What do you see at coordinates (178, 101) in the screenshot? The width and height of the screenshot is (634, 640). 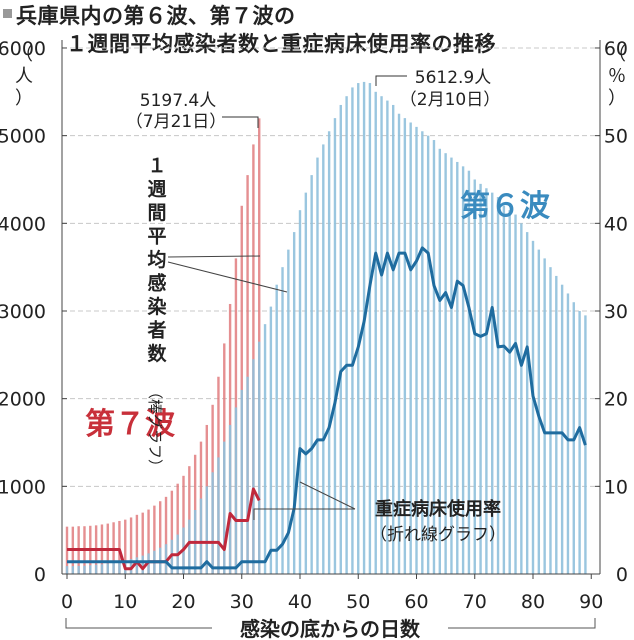 I see `wave7-peak-value-label: 5197.4人` at bounding box center [178, 101].